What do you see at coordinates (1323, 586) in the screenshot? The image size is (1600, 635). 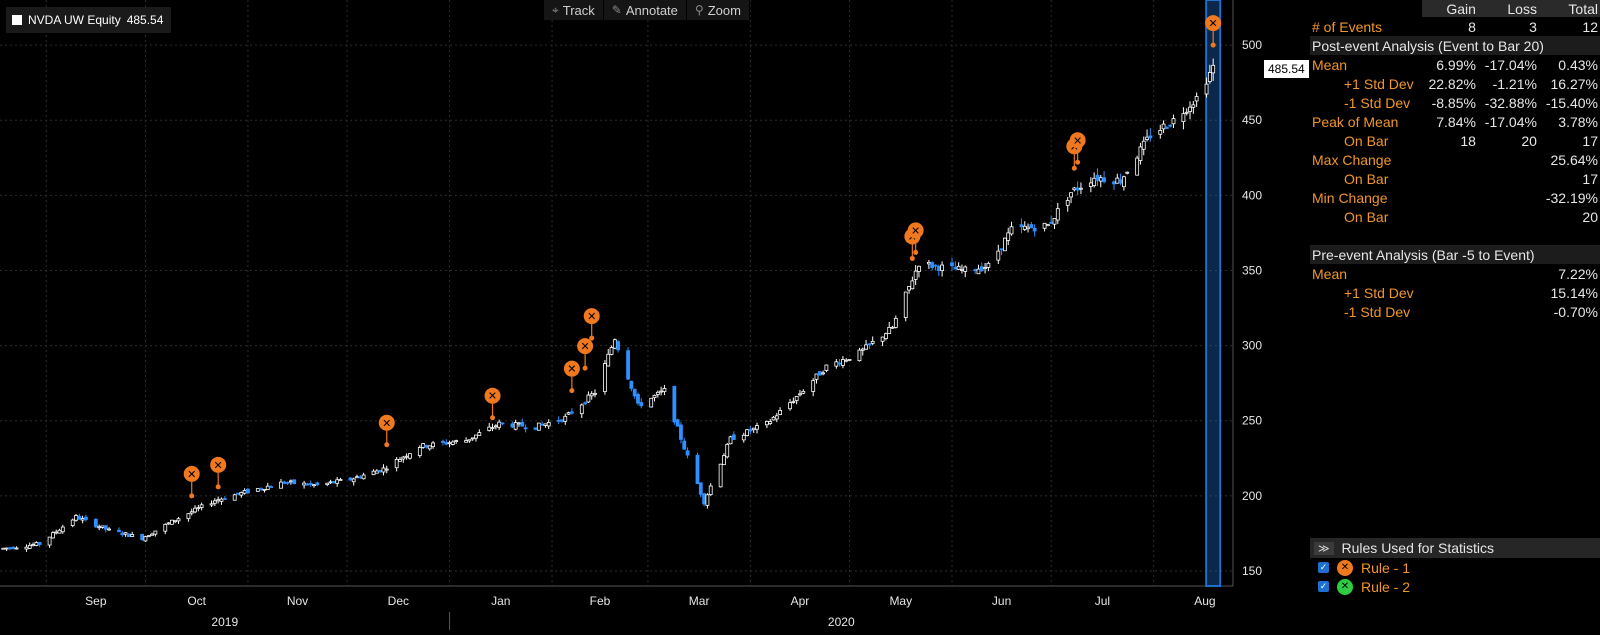 I see `rule-2-checkbox: ✓` at bounding box center [1323, 586].